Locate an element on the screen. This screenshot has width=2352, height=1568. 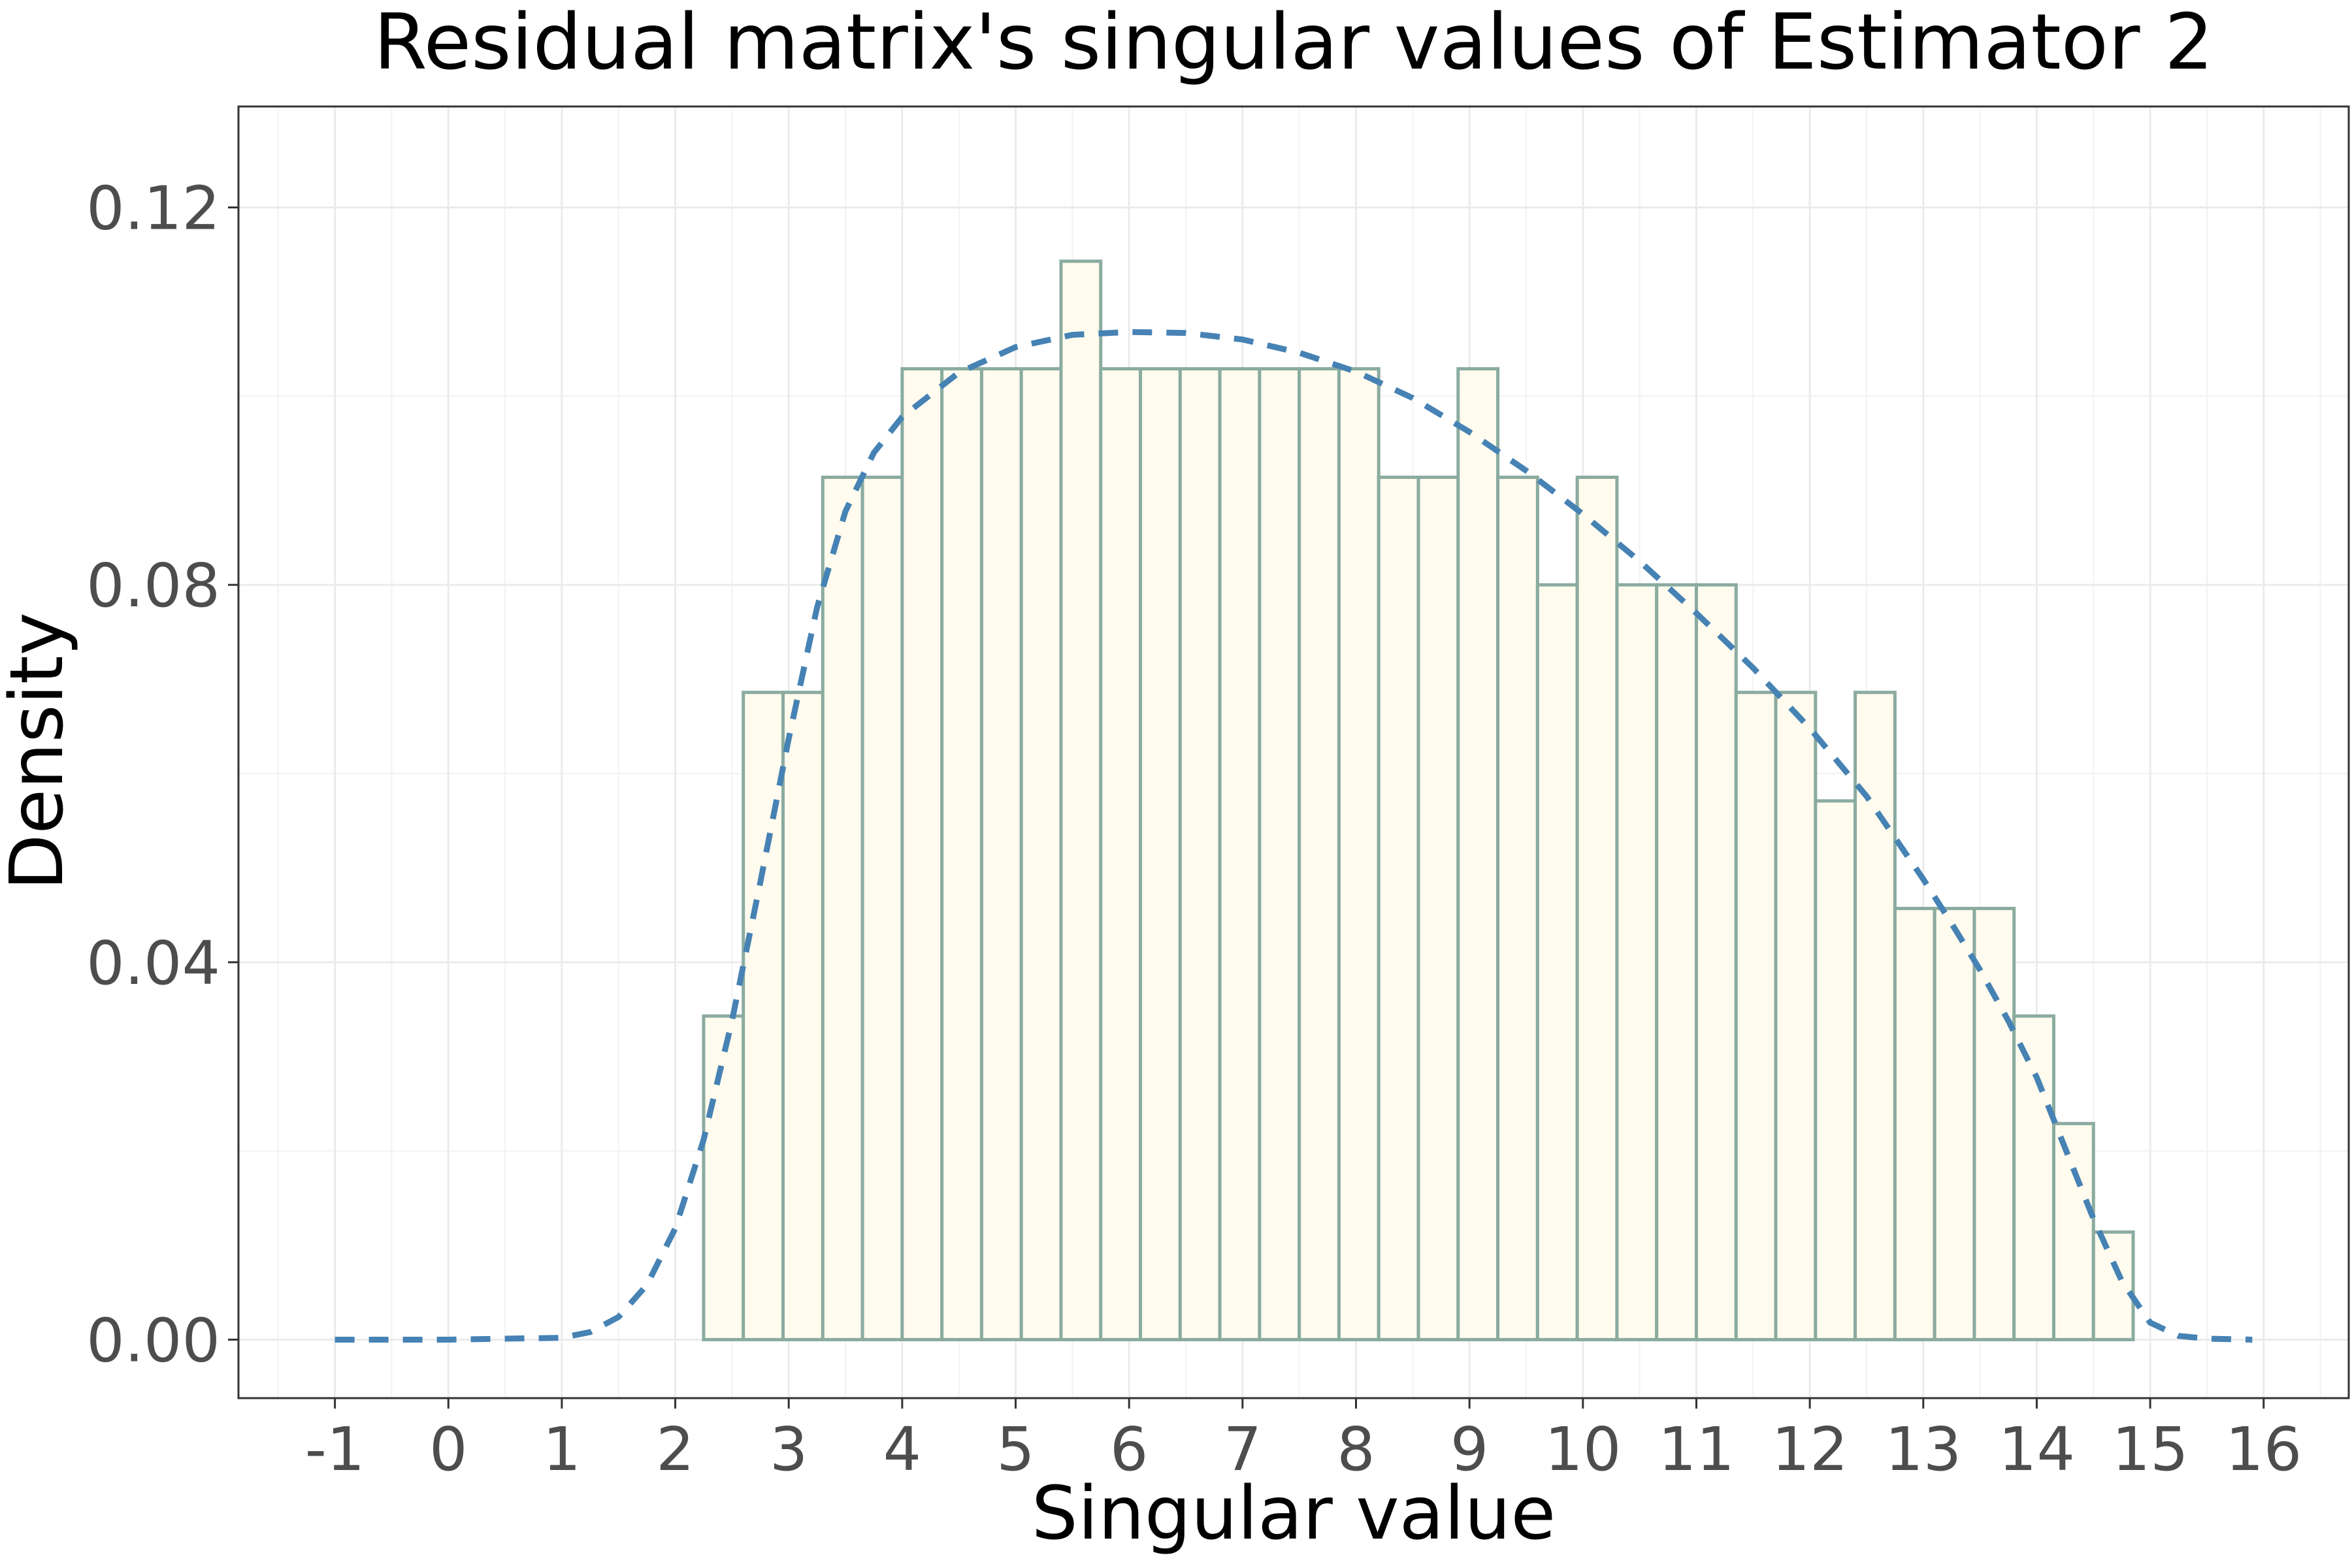
x-tick-label: 5 is located at coordinates (1015, 1449).